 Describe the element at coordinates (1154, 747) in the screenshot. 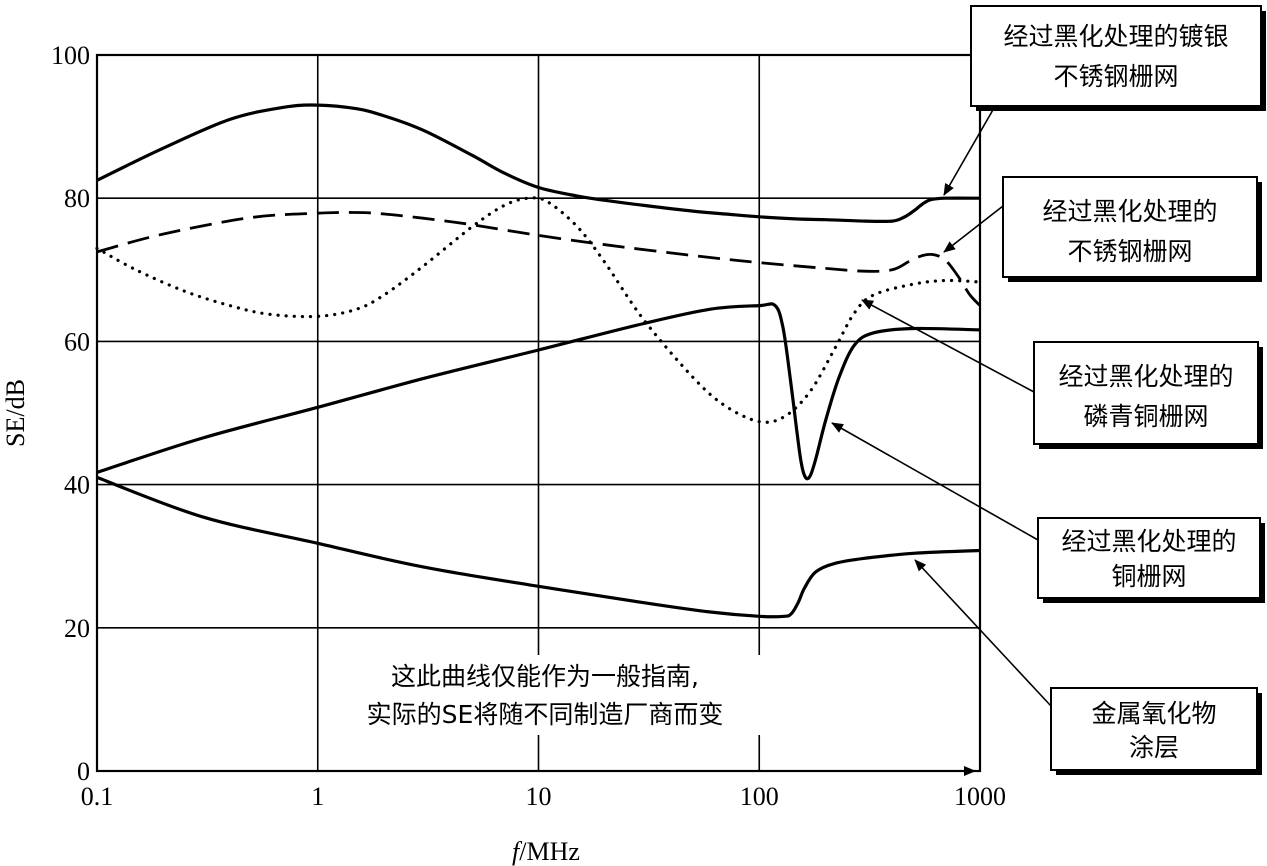

I see `legend-label-line: 涂层` at that location.